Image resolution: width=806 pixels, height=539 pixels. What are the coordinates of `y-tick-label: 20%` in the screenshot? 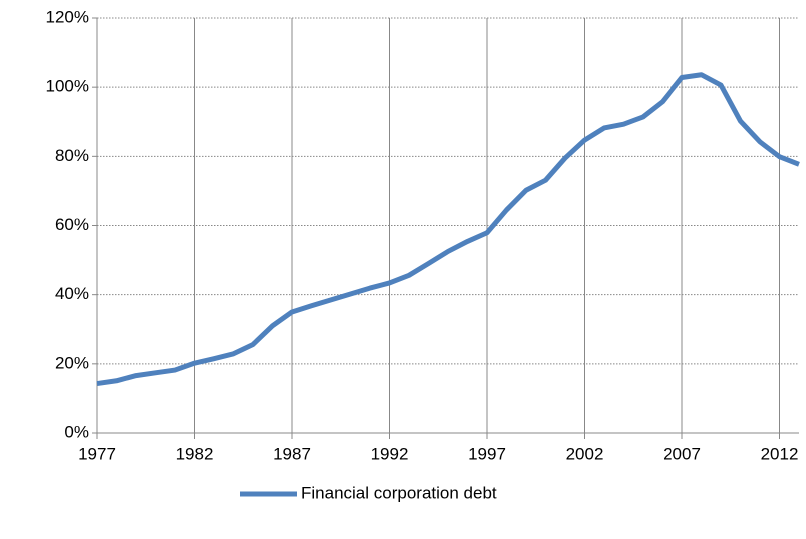 It's located at (72, 362).